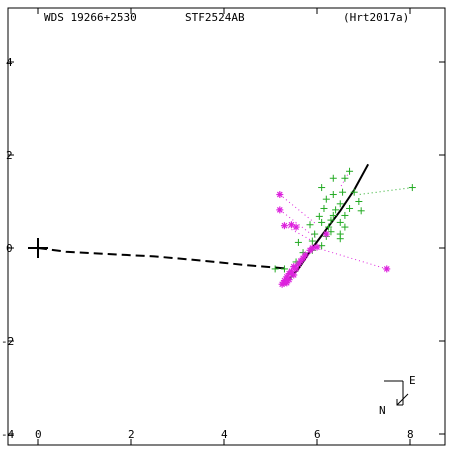 The width and height of the screenshot is (450, 450). Describe the element at coordinates (9, 155) in the screenshot. I see `y-tick-label: 2` at that location.